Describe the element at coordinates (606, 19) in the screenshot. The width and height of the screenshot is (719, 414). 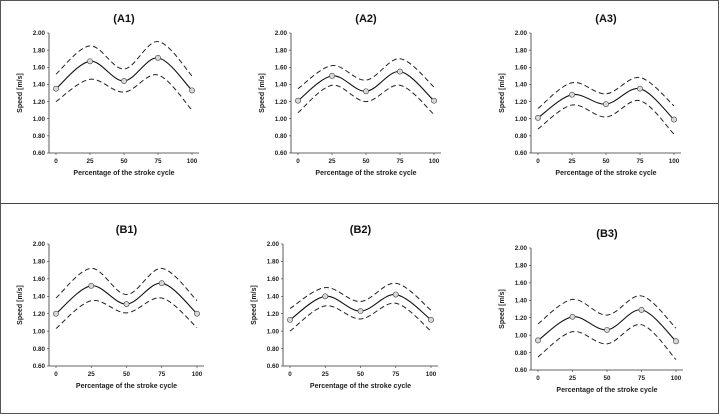
I see `chart-title: (A3)` at that location.